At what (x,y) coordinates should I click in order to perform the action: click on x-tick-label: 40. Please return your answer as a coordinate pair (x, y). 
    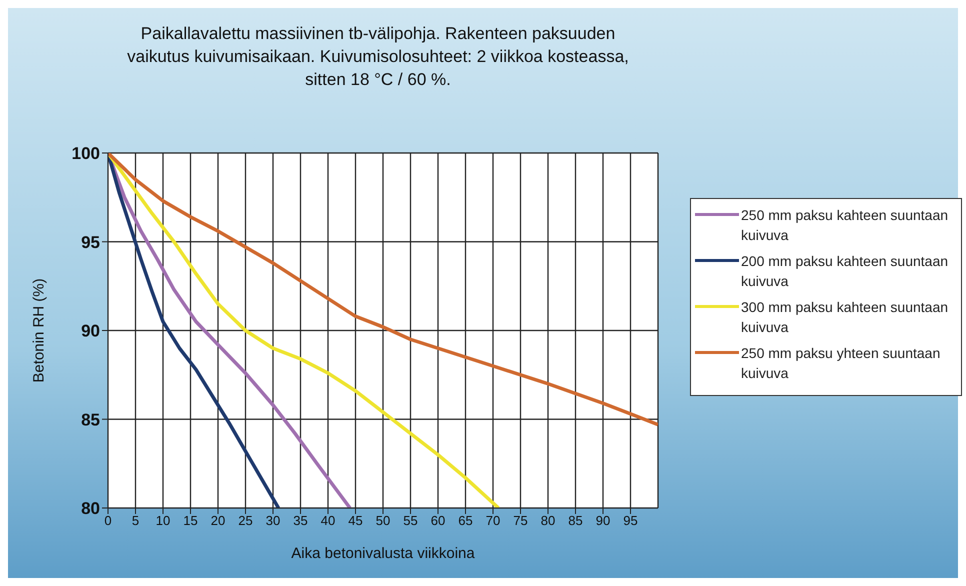
    Looking at the image, I should click on (328, 520).